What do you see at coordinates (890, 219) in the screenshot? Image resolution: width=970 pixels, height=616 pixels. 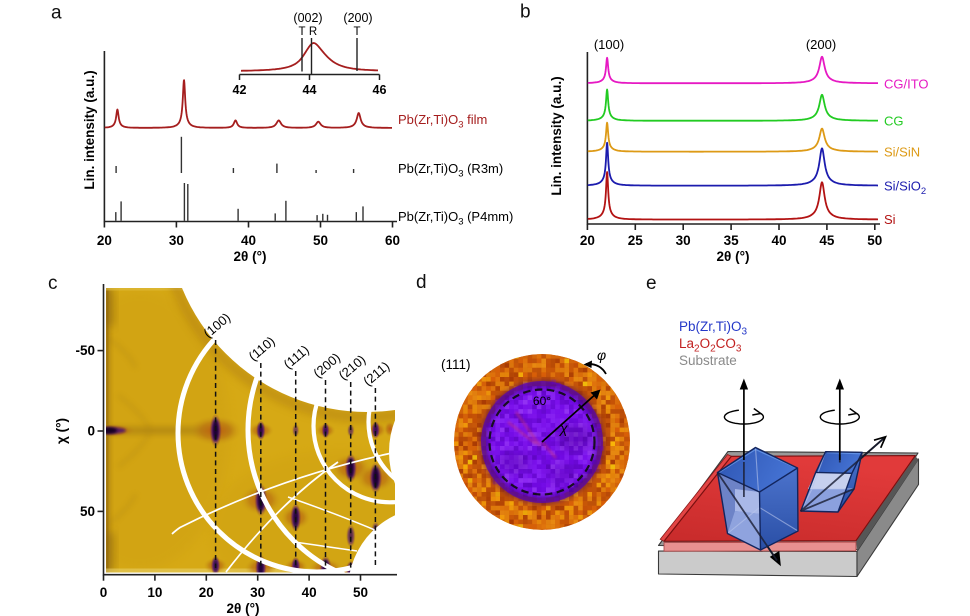 I see `svg-text: Si` at bounding box center [890, 219].